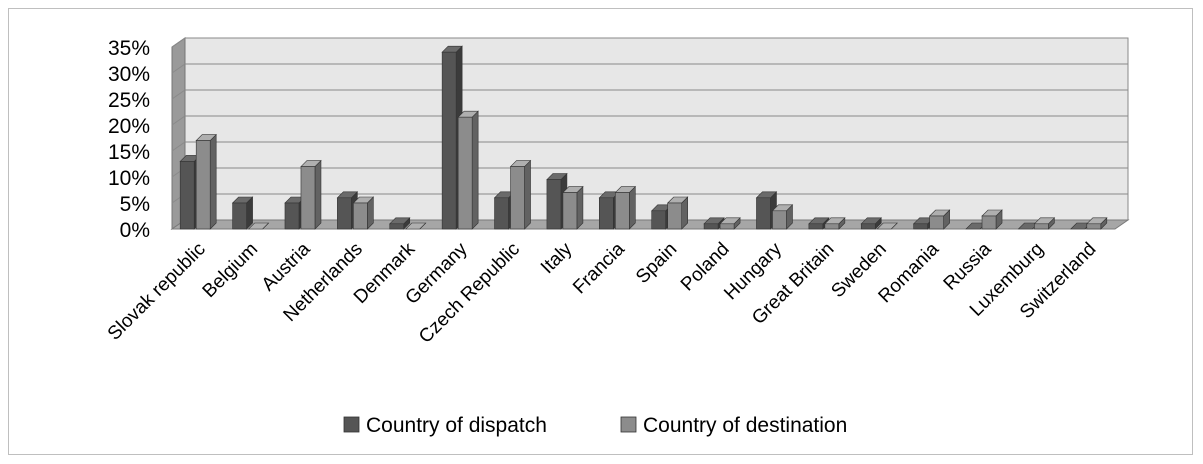 This screenshot has height=464, width=1203. Describe the element at coordinates (129, 152) in the screenshot. I see `y-tick-label: 15%` at that location.